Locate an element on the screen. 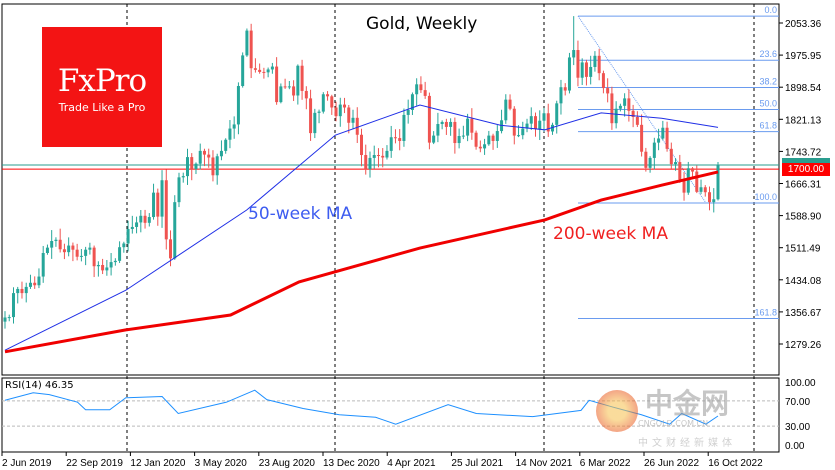  logo-tagline: Trade Like a Pro is located at coordinates (102, 107).